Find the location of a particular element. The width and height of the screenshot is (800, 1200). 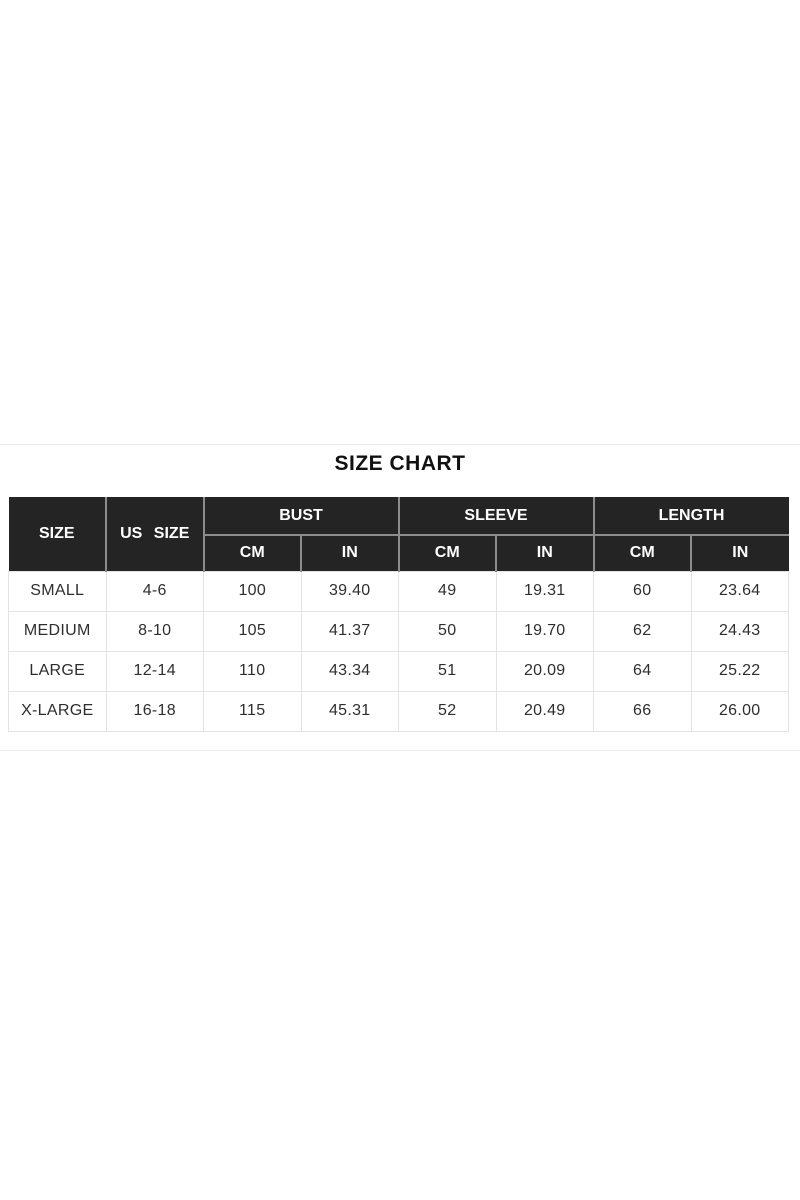

table-cell: 66 is located at coordinates (642, 711).